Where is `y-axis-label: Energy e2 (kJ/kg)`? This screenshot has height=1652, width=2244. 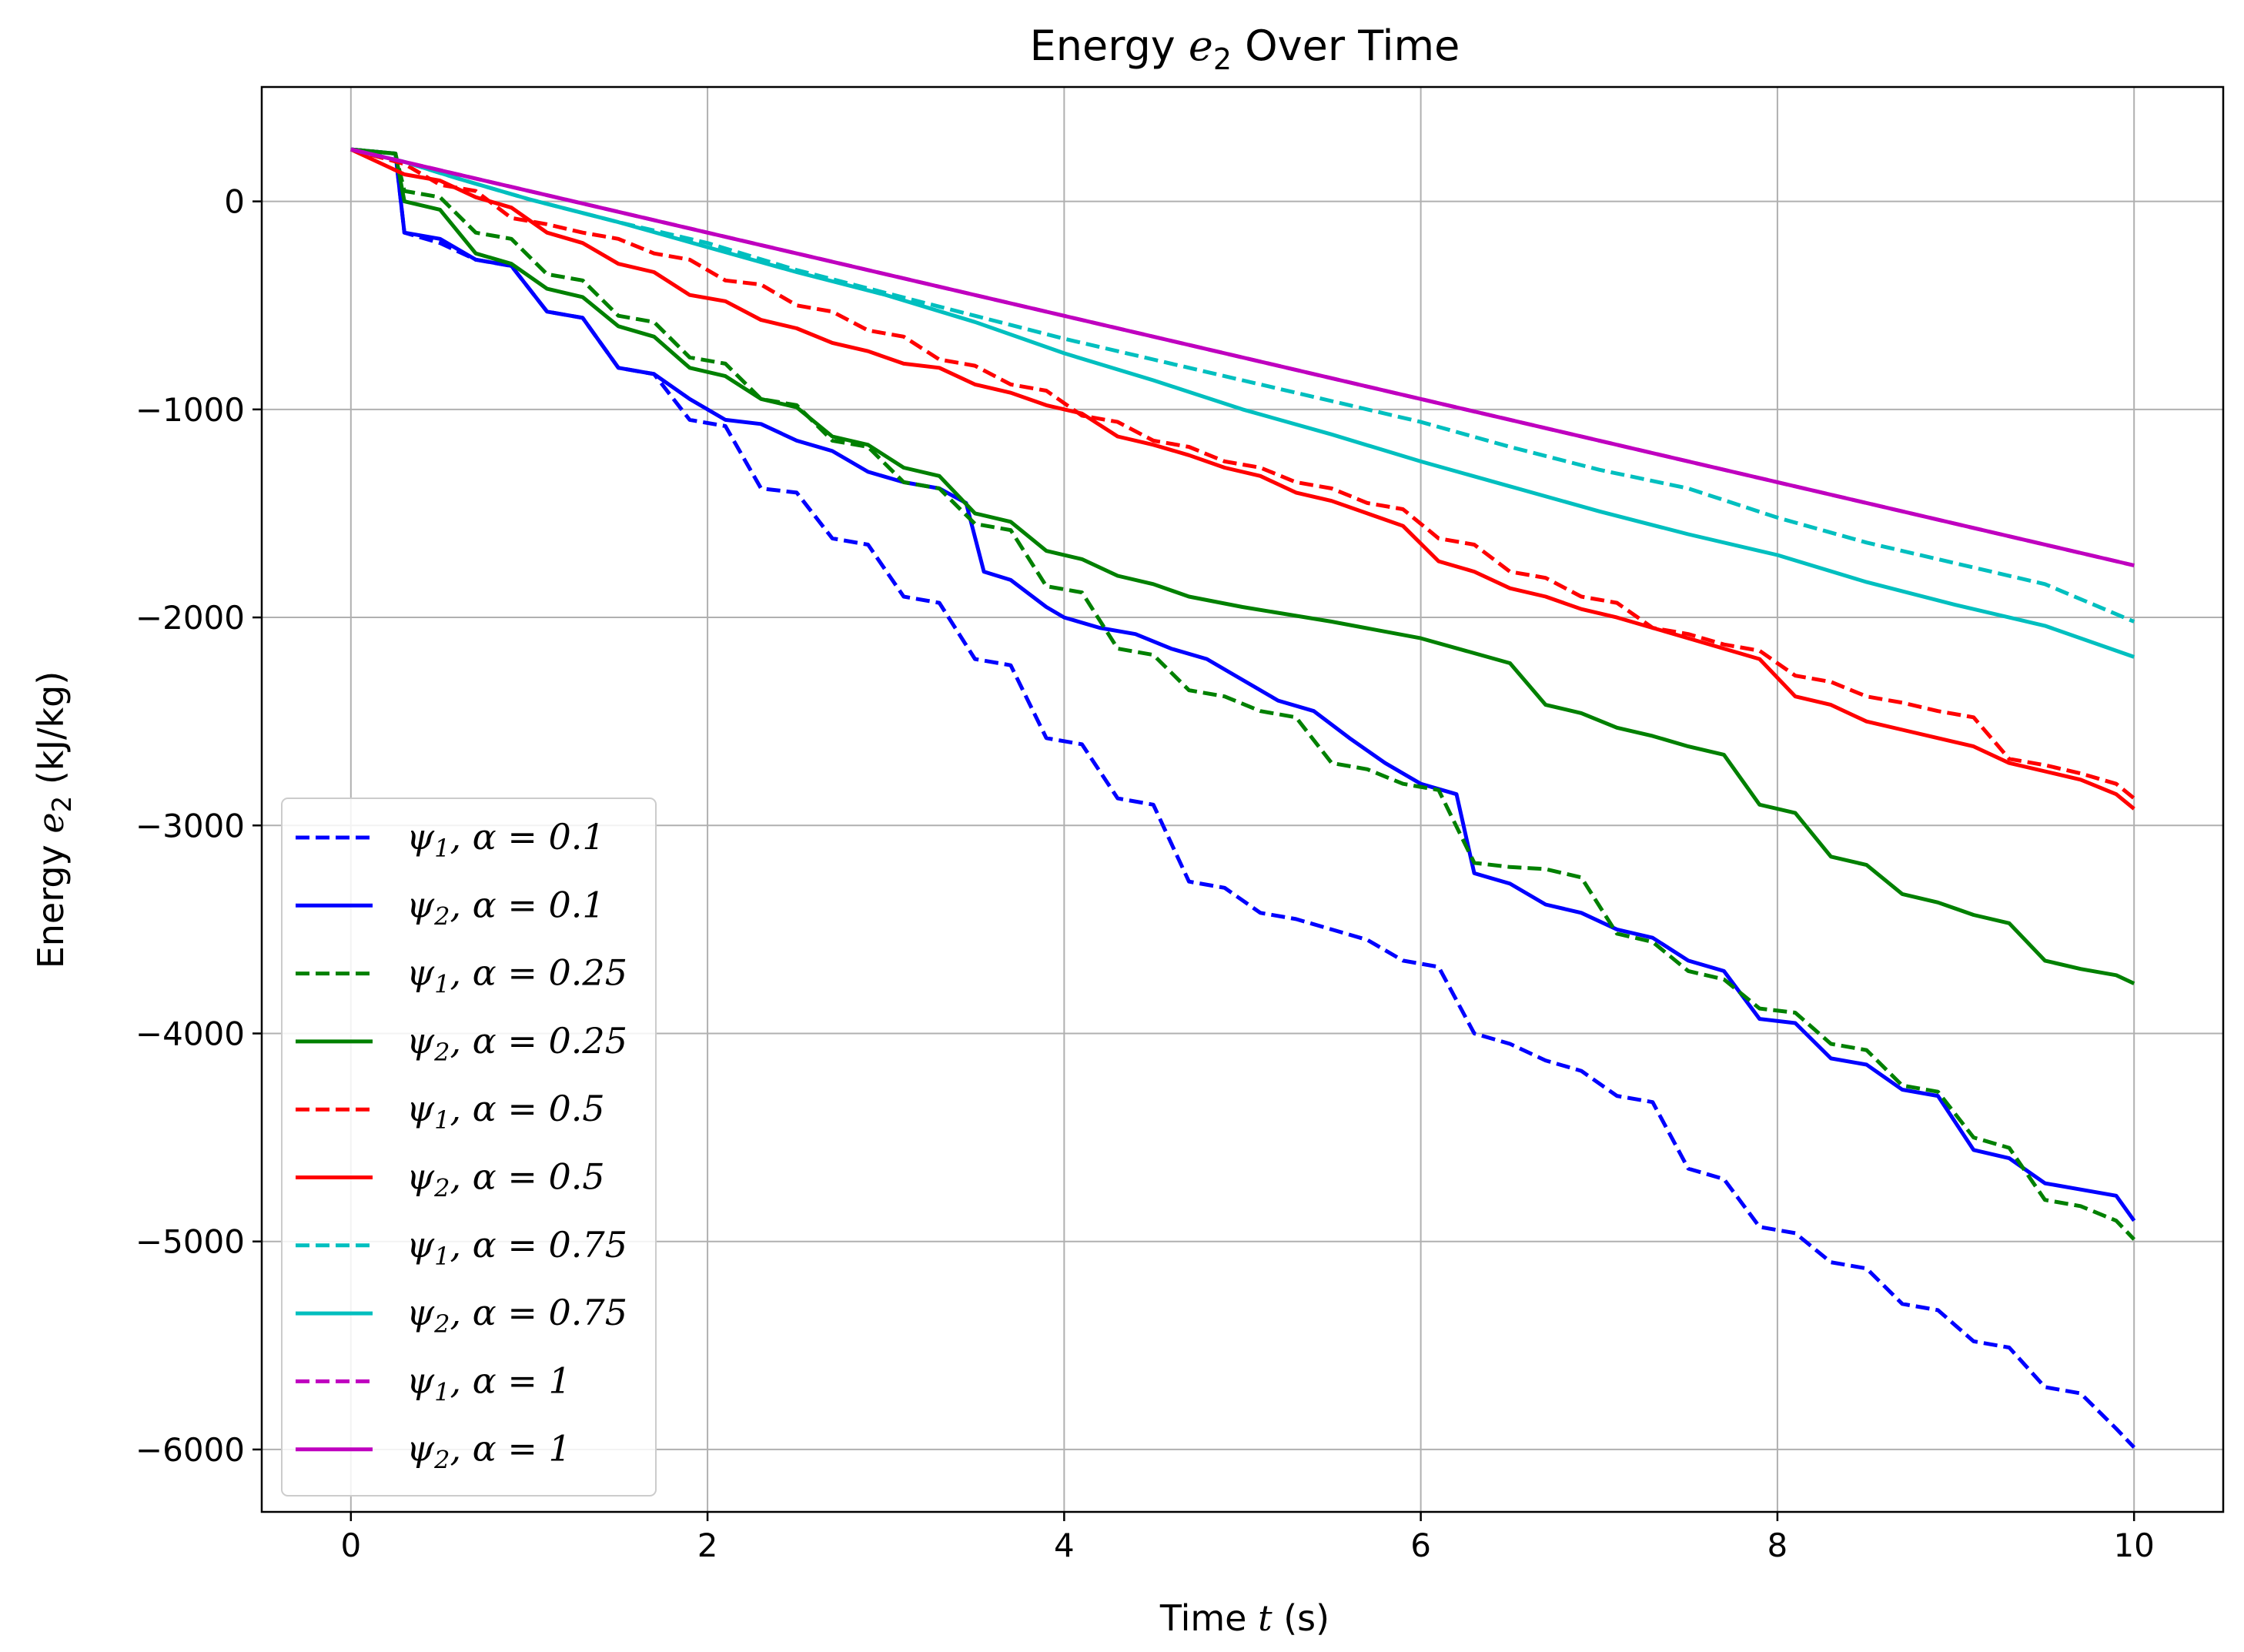
y-axis-label: Energy e2 (kJ/kg) is located at coordinates (54, 820).